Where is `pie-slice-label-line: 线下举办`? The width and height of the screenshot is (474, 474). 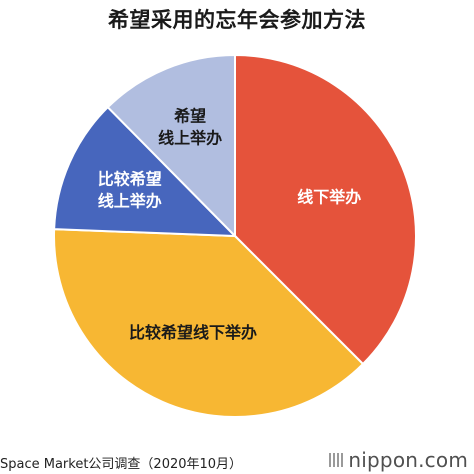 pie-slice-label-line: 线下举办 is located at coordinates (329, 197).